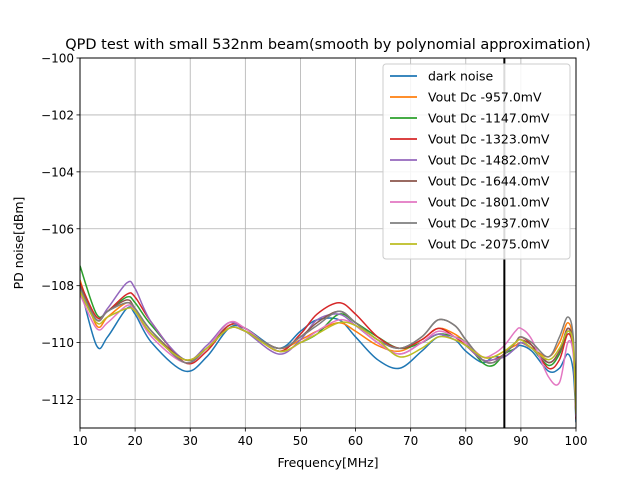 This screenshot has height=480, width=640. Describe the element at coordinates (190, 441) in the screenshot. I see `x-tick-label: 30` at that location.